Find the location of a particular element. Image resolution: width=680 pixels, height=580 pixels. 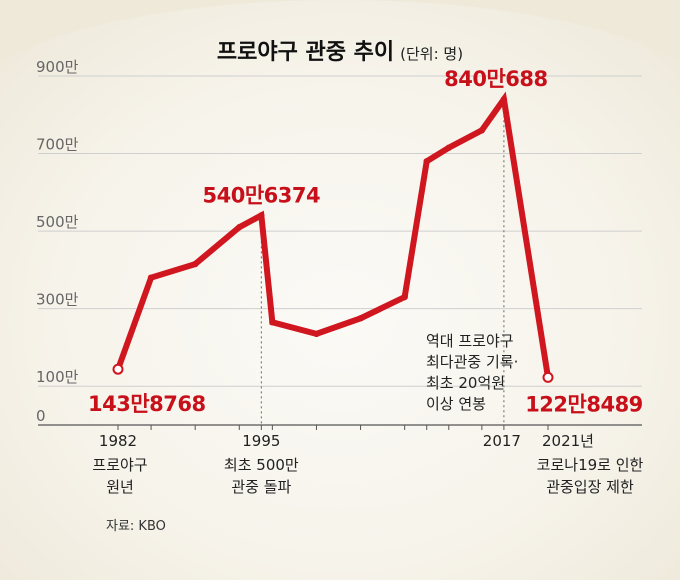

y-tick-label: 0 is located at coordinates (41, 416).